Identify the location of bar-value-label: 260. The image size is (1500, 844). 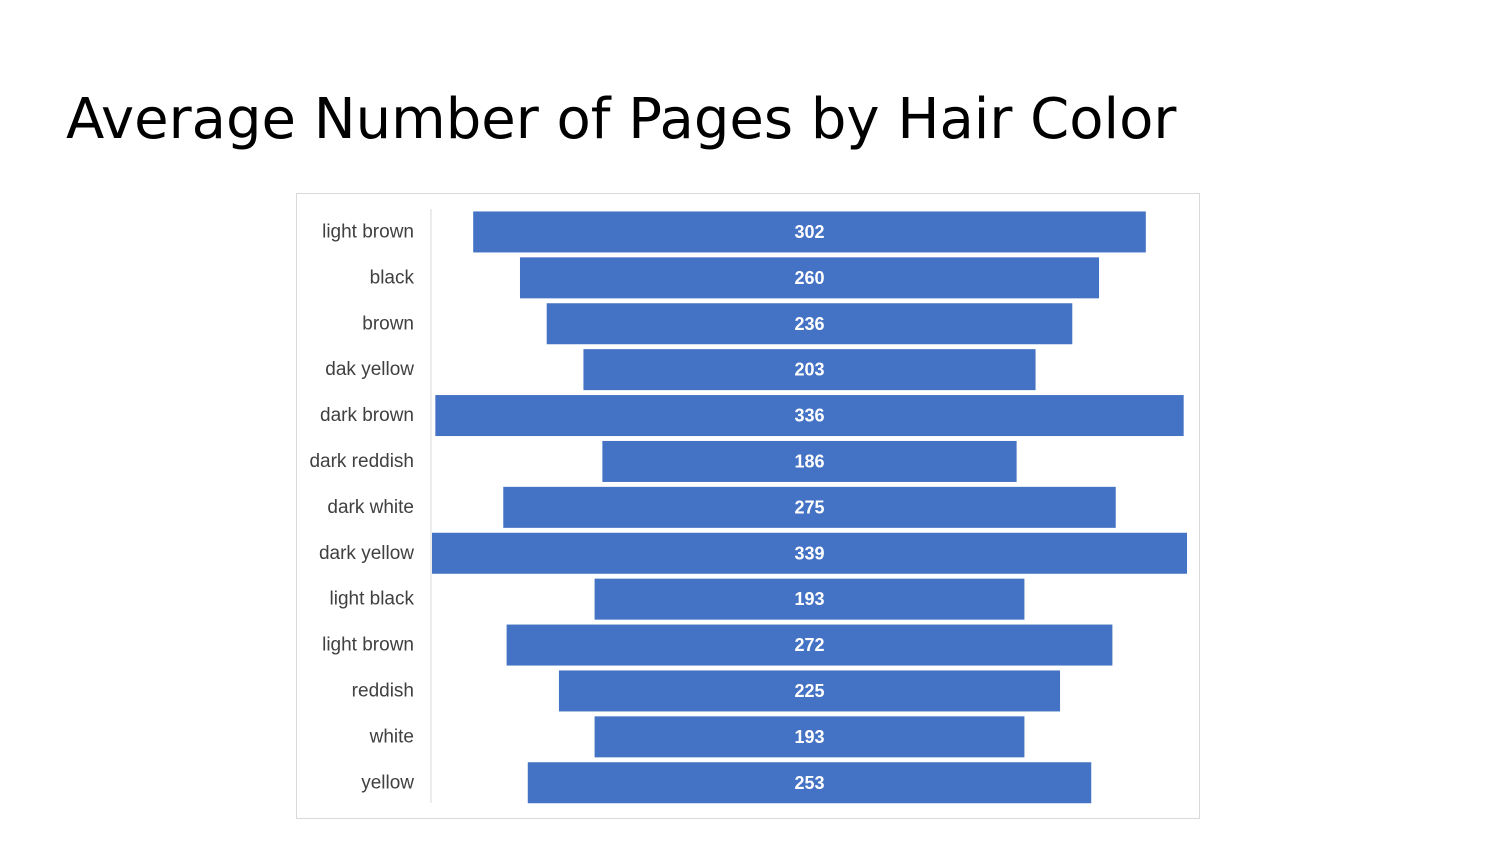
(809, 278).